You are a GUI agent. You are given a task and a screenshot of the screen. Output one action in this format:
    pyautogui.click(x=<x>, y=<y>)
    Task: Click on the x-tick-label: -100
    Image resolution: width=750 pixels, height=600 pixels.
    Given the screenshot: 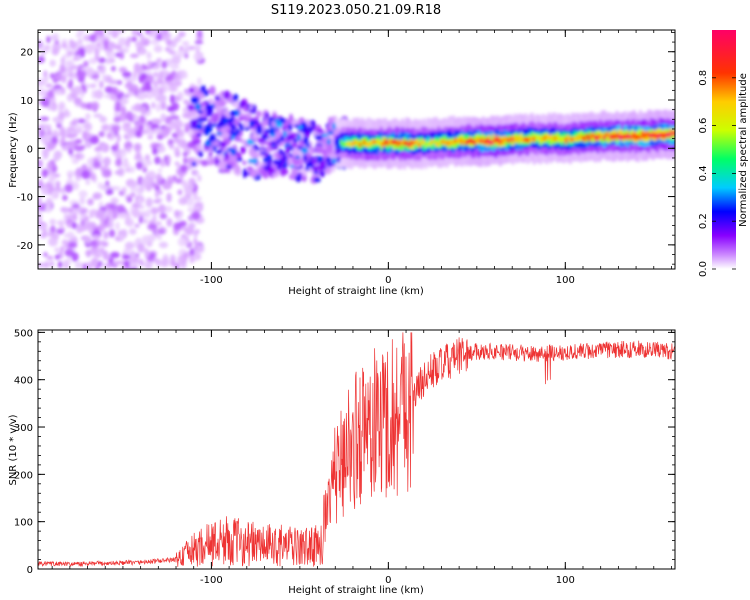 What is the action you would take?
    pyautogui.click(x=211, y=580)
    